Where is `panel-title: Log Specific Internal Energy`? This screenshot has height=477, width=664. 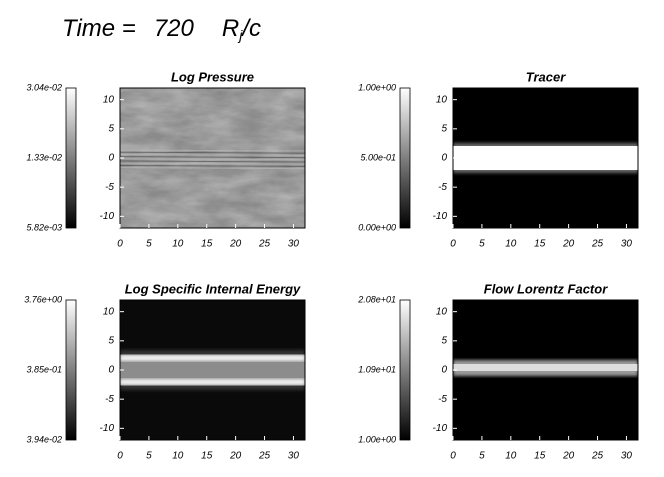
panel-title: Log Specific Internal Energy is located at coordinates (213, 288).